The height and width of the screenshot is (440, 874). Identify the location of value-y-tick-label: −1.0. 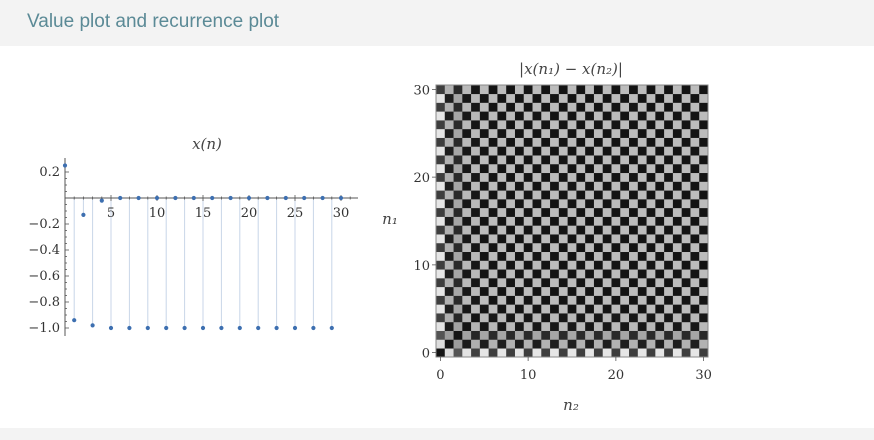
(44, 328).